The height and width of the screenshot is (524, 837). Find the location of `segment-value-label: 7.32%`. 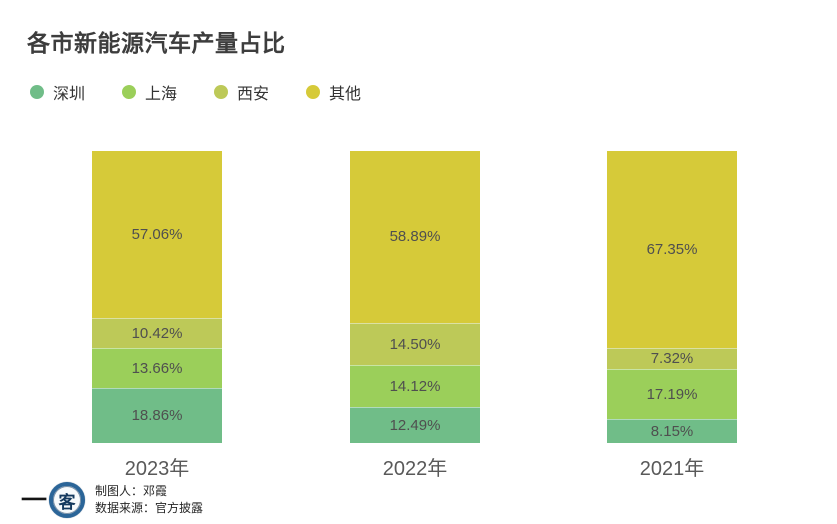

segment-value-label: 7.32% is located at coordinates (672, 359).